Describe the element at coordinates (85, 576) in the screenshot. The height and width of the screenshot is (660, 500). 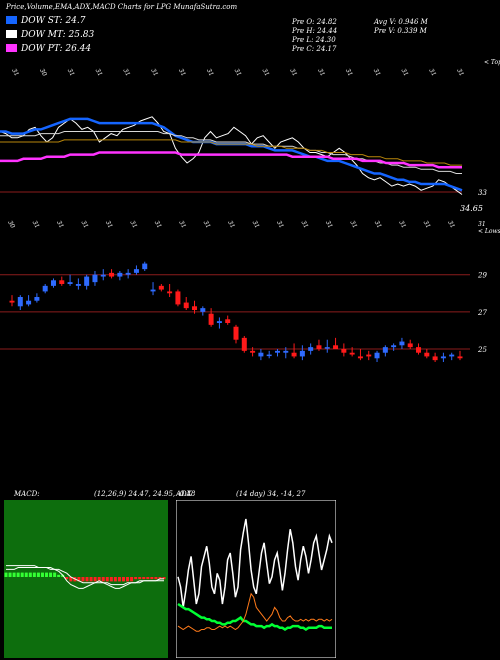
I see `macd-signal-line` at that location.